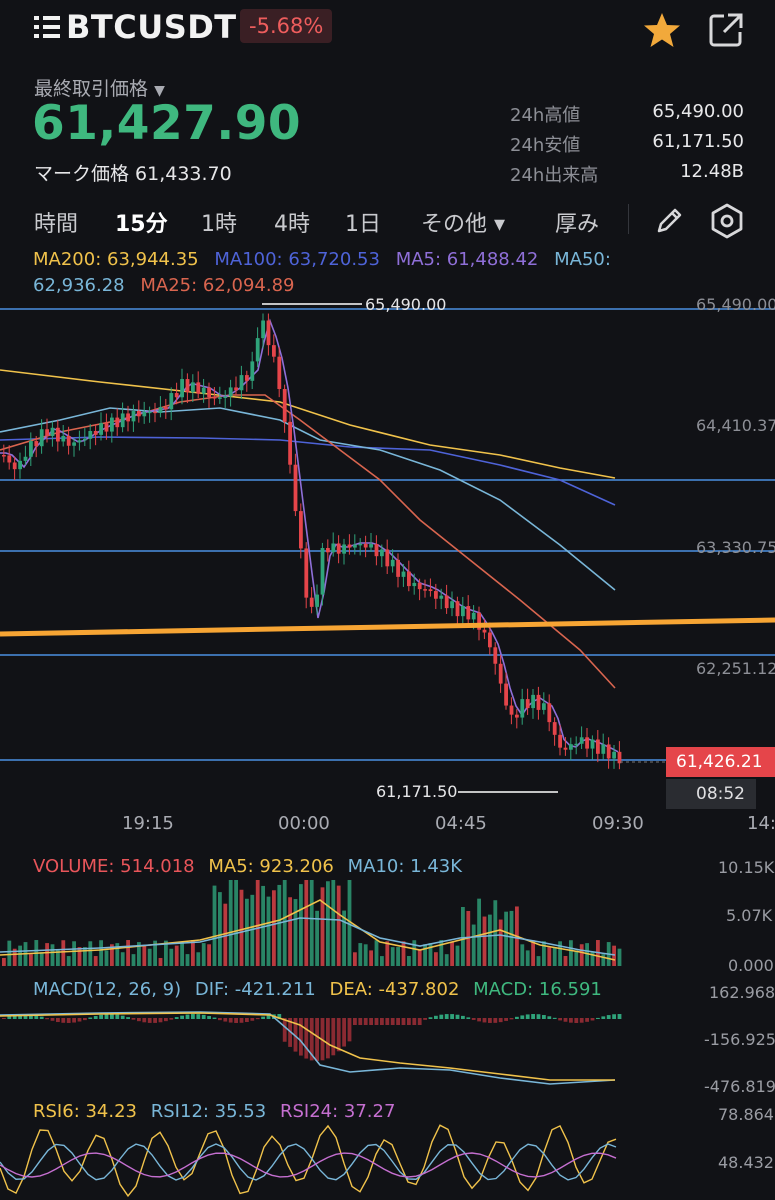 Image resolution: width=775 pixels, height=1200 pixels. What do you see at coordinates (746, 867) in the screenshot?
I see `volume-axis-label: 10.15K` at bounding box center [746, 867].